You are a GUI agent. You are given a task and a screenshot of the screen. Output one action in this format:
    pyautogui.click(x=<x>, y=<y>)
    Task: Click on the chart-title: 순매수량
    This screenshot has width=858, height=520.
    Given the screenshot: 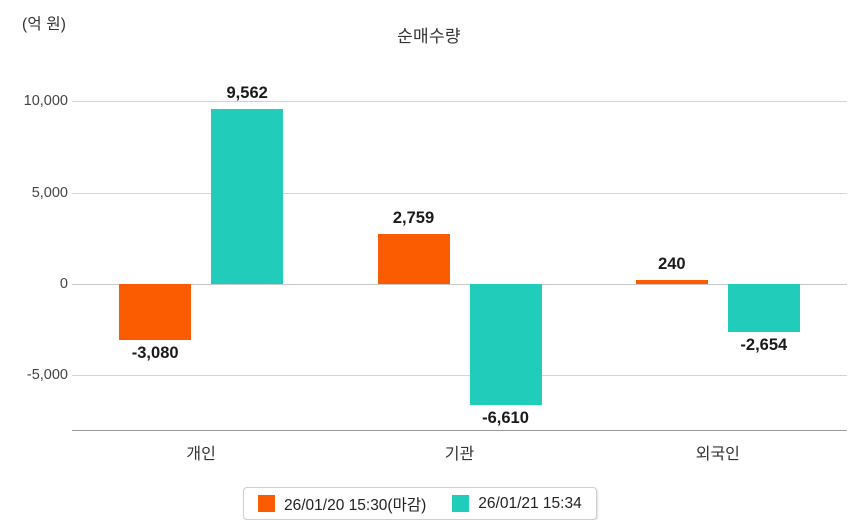 What is the action you would take?
    pyautogui.click(x=429, y=36)
    